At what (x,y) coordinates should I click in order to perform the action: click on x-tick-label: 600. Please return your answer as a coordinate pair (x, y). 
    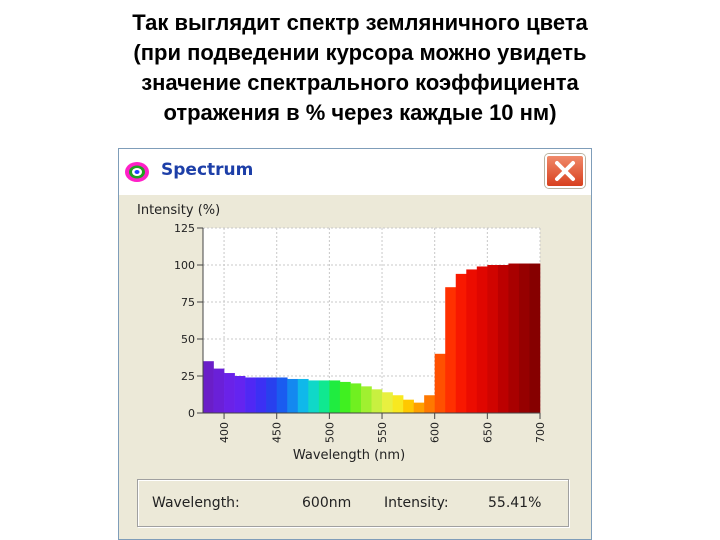
    Looking at the image, I should click on (435, 432).